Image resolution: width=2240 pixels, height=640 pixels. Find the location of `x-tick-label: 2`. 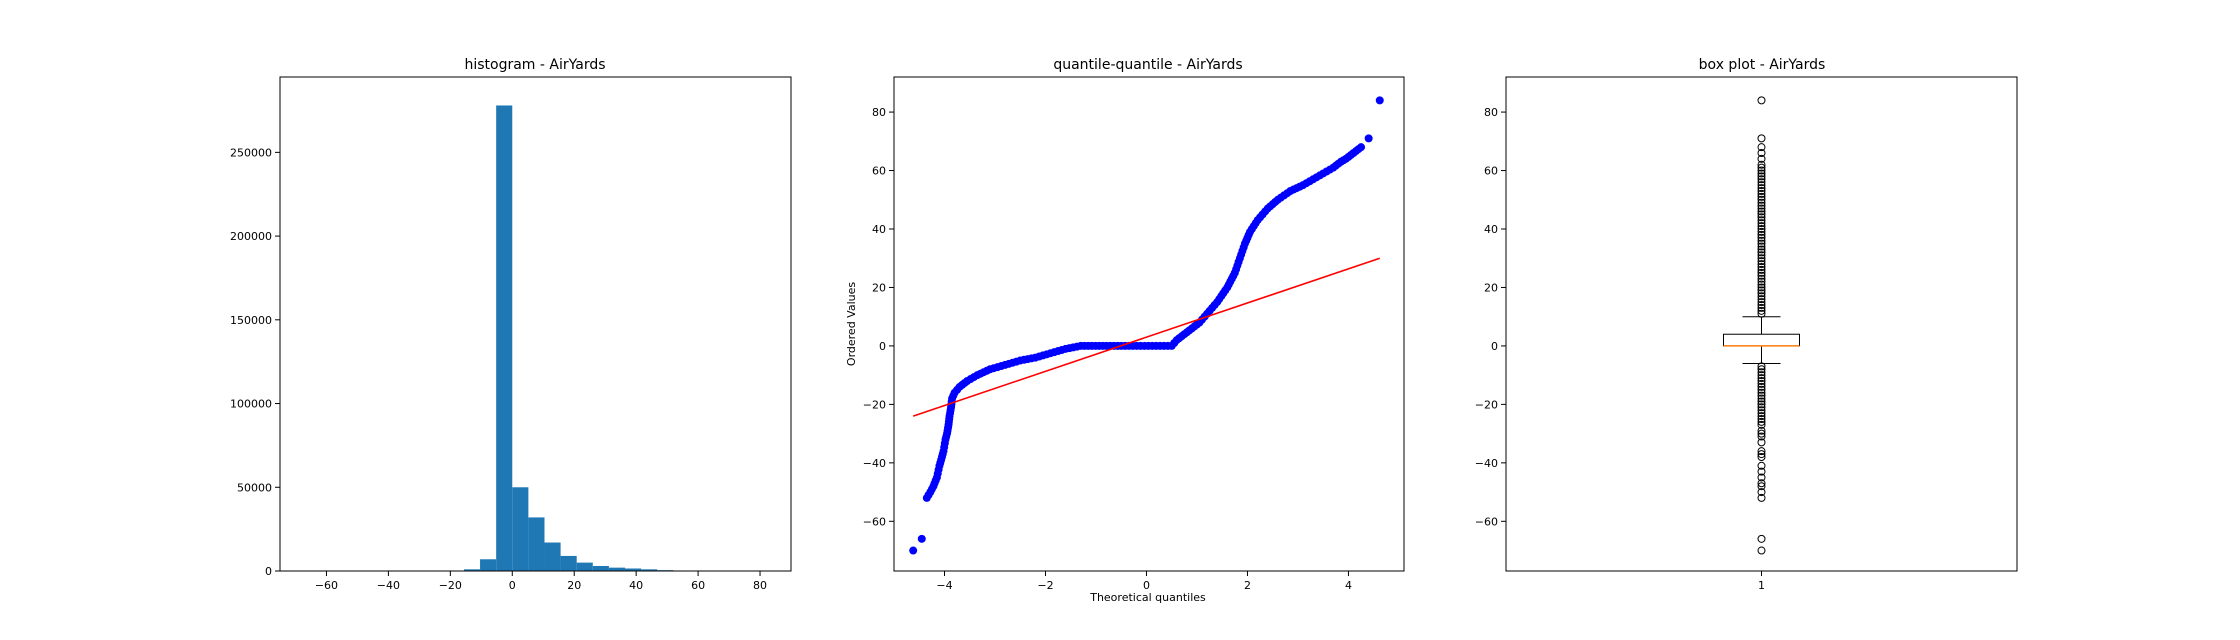

x-tick-label: 2 is located at coordinates (1247, 585).